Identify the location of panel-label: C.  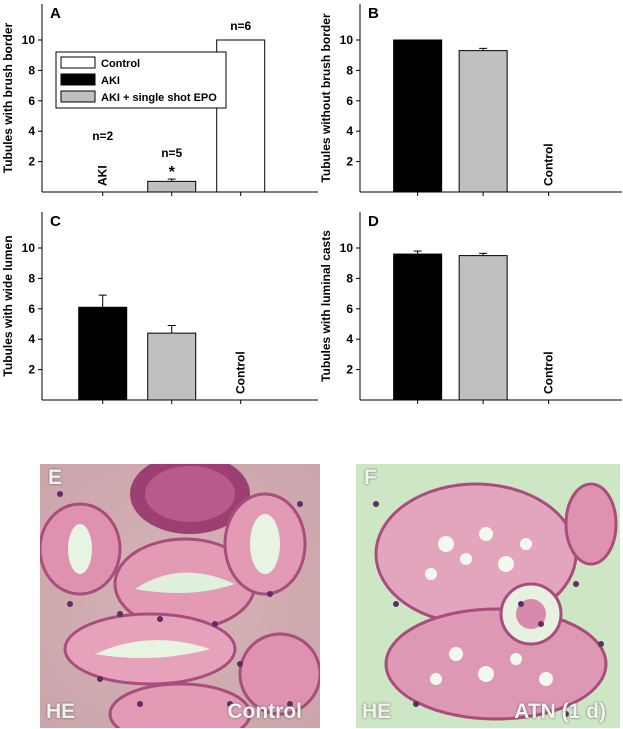
(55, 221).